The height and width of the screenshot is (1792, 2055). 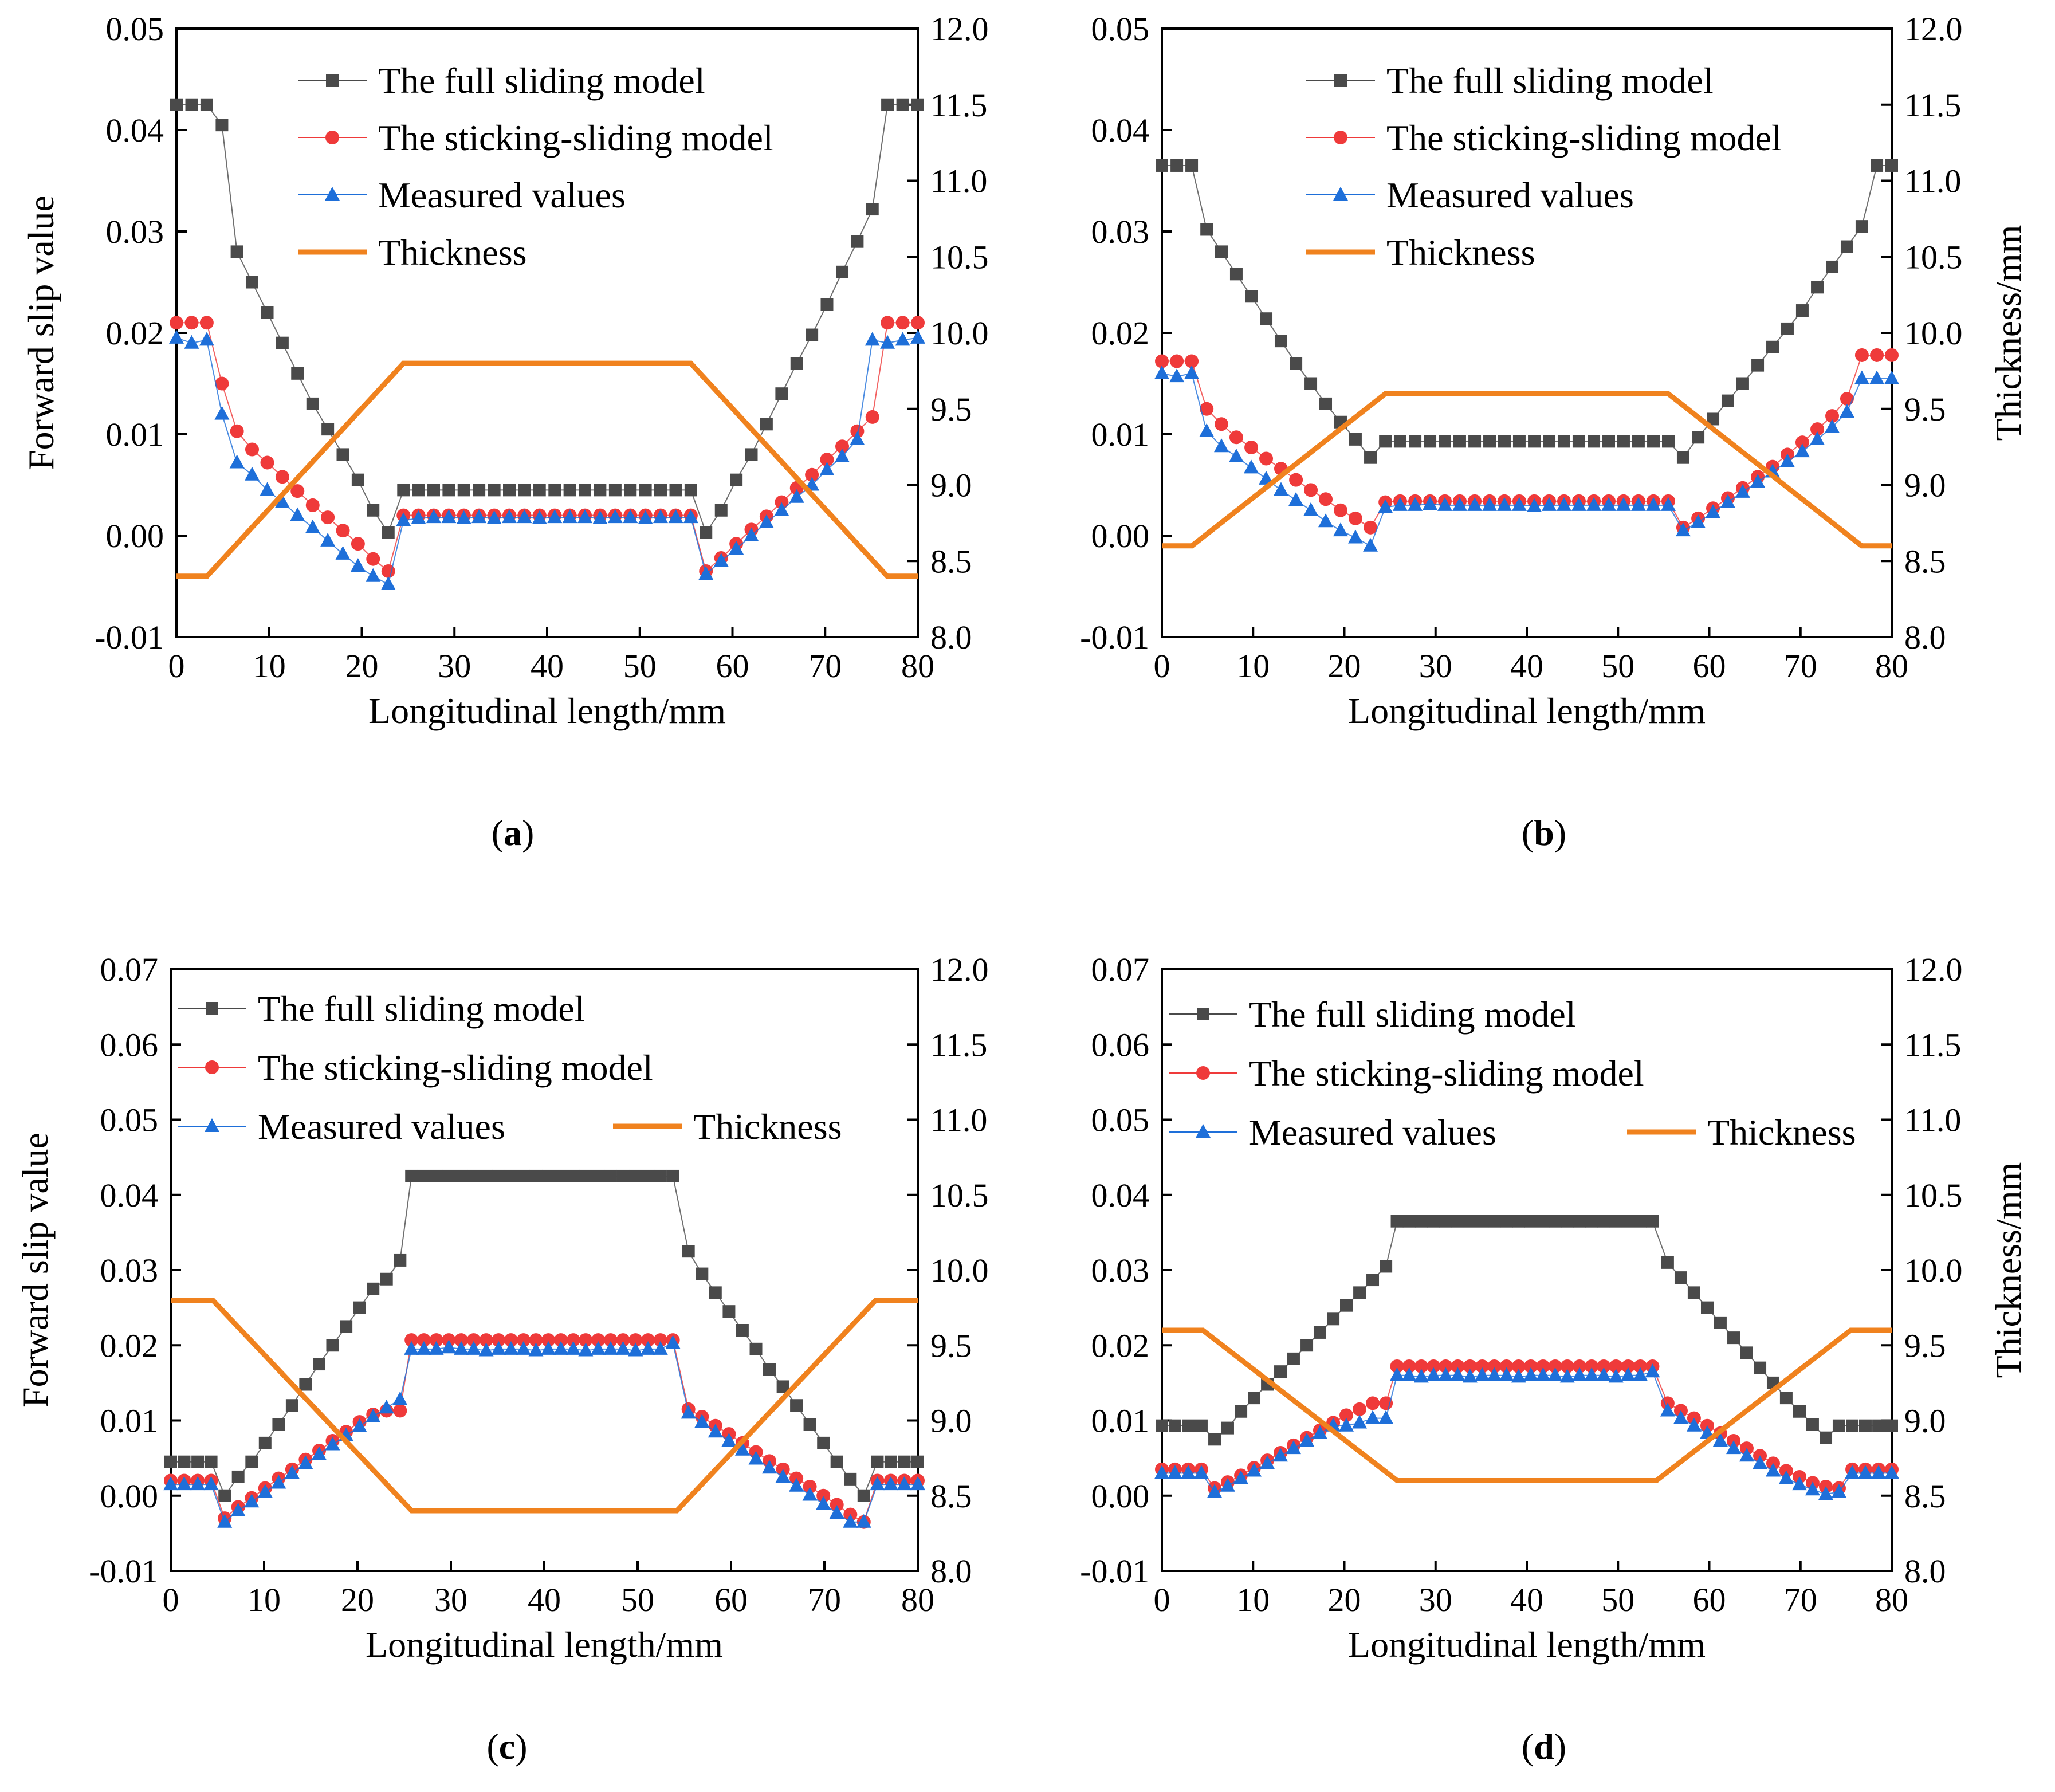 What do you see at coordinates (1560, 1746) in the screenshot?
I see `caption-paren: )` at bounding box center [1560, 1746].